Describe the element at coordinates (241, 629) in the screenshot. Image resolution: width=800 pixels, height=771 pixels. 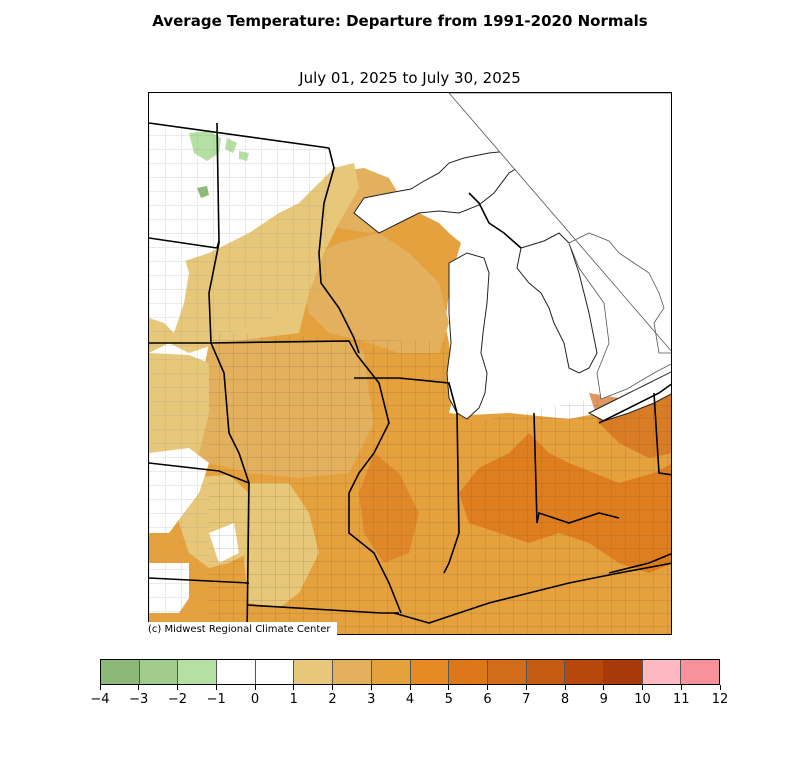
I see `credit-label: (c) Midwest Regional Climate Center` at that location.